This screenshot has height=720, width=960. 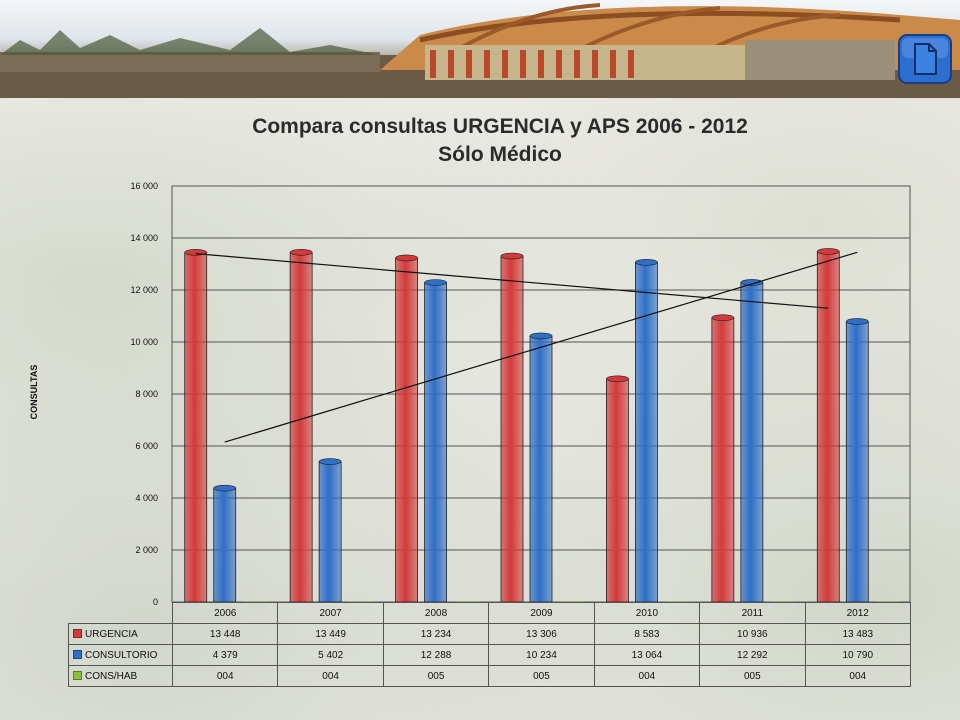 What do you see at coordinates (146, 394) in the screenshot?
I see `y-tick-label: 8 000` at bounding box center [146, 394].